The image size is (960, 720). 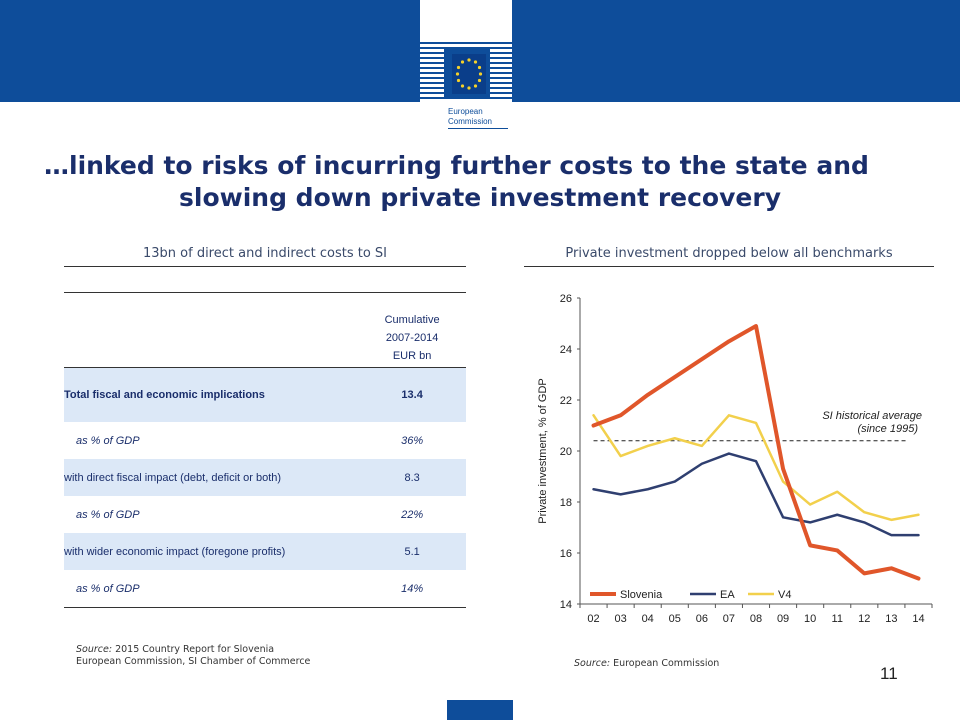 I want to click on logo-text-line2: Commission, so click(x=470, y=121).